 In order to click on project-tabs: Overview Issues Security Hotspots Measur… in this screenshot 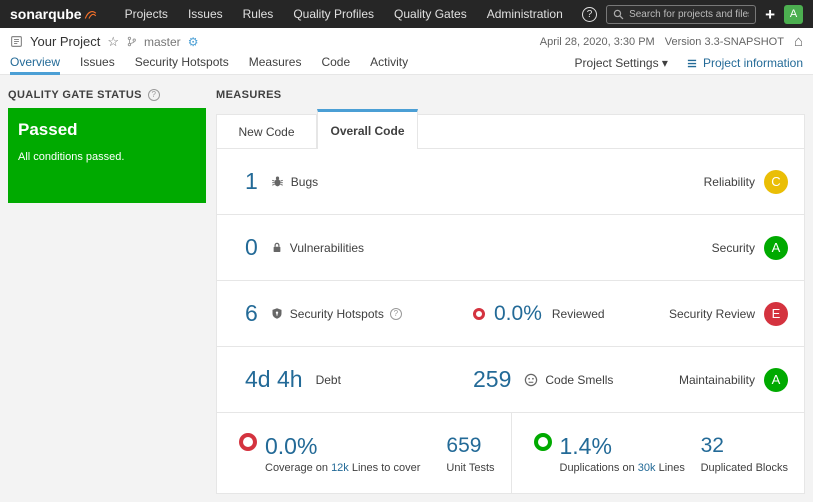, I will do `click(209, 65)`.